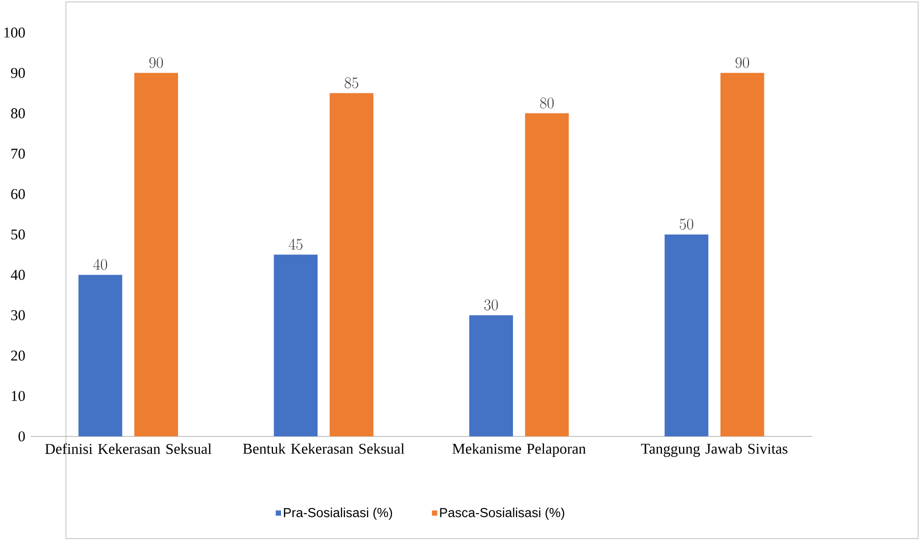 This screenshot has height=541, width=920. What do you see at coordinates (18, 355) in the screenshot?
I see `y-tick-label: 20` at bounding box center [18, 355].